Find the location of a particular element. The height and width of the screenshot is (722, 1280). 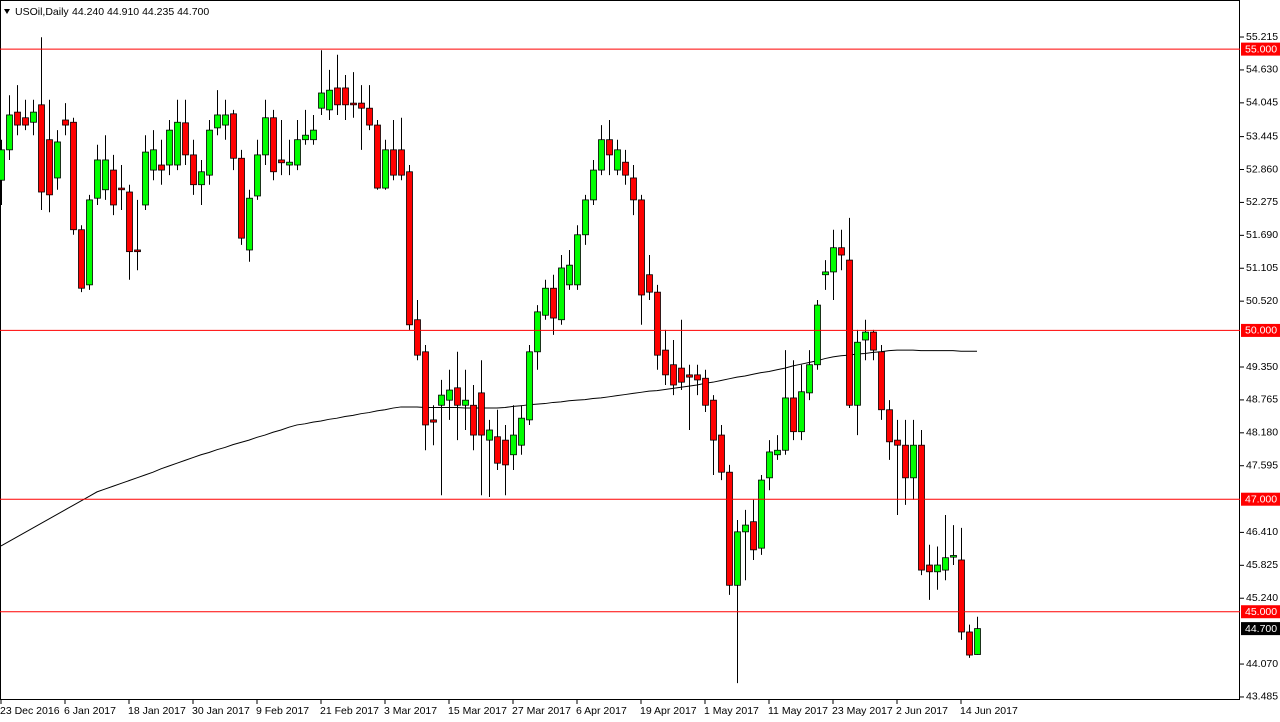

y-tick-label: 48.180 is located at coordinates (1262, 433).